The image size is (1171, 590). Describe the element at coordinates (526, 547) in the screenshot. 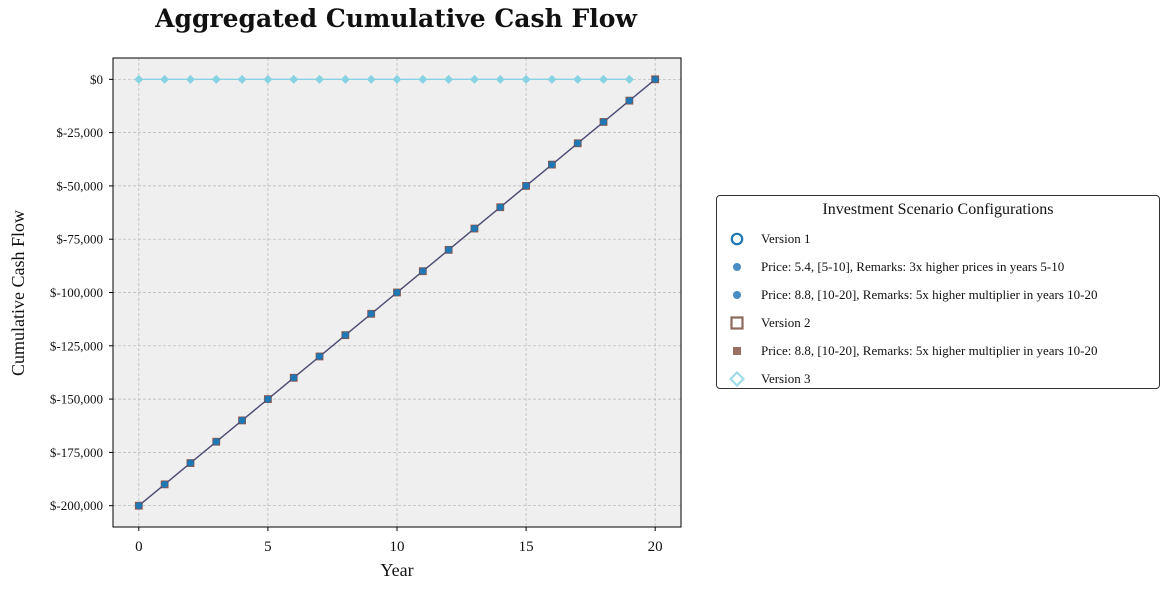

I see `x-tick-label: 15` at that location.